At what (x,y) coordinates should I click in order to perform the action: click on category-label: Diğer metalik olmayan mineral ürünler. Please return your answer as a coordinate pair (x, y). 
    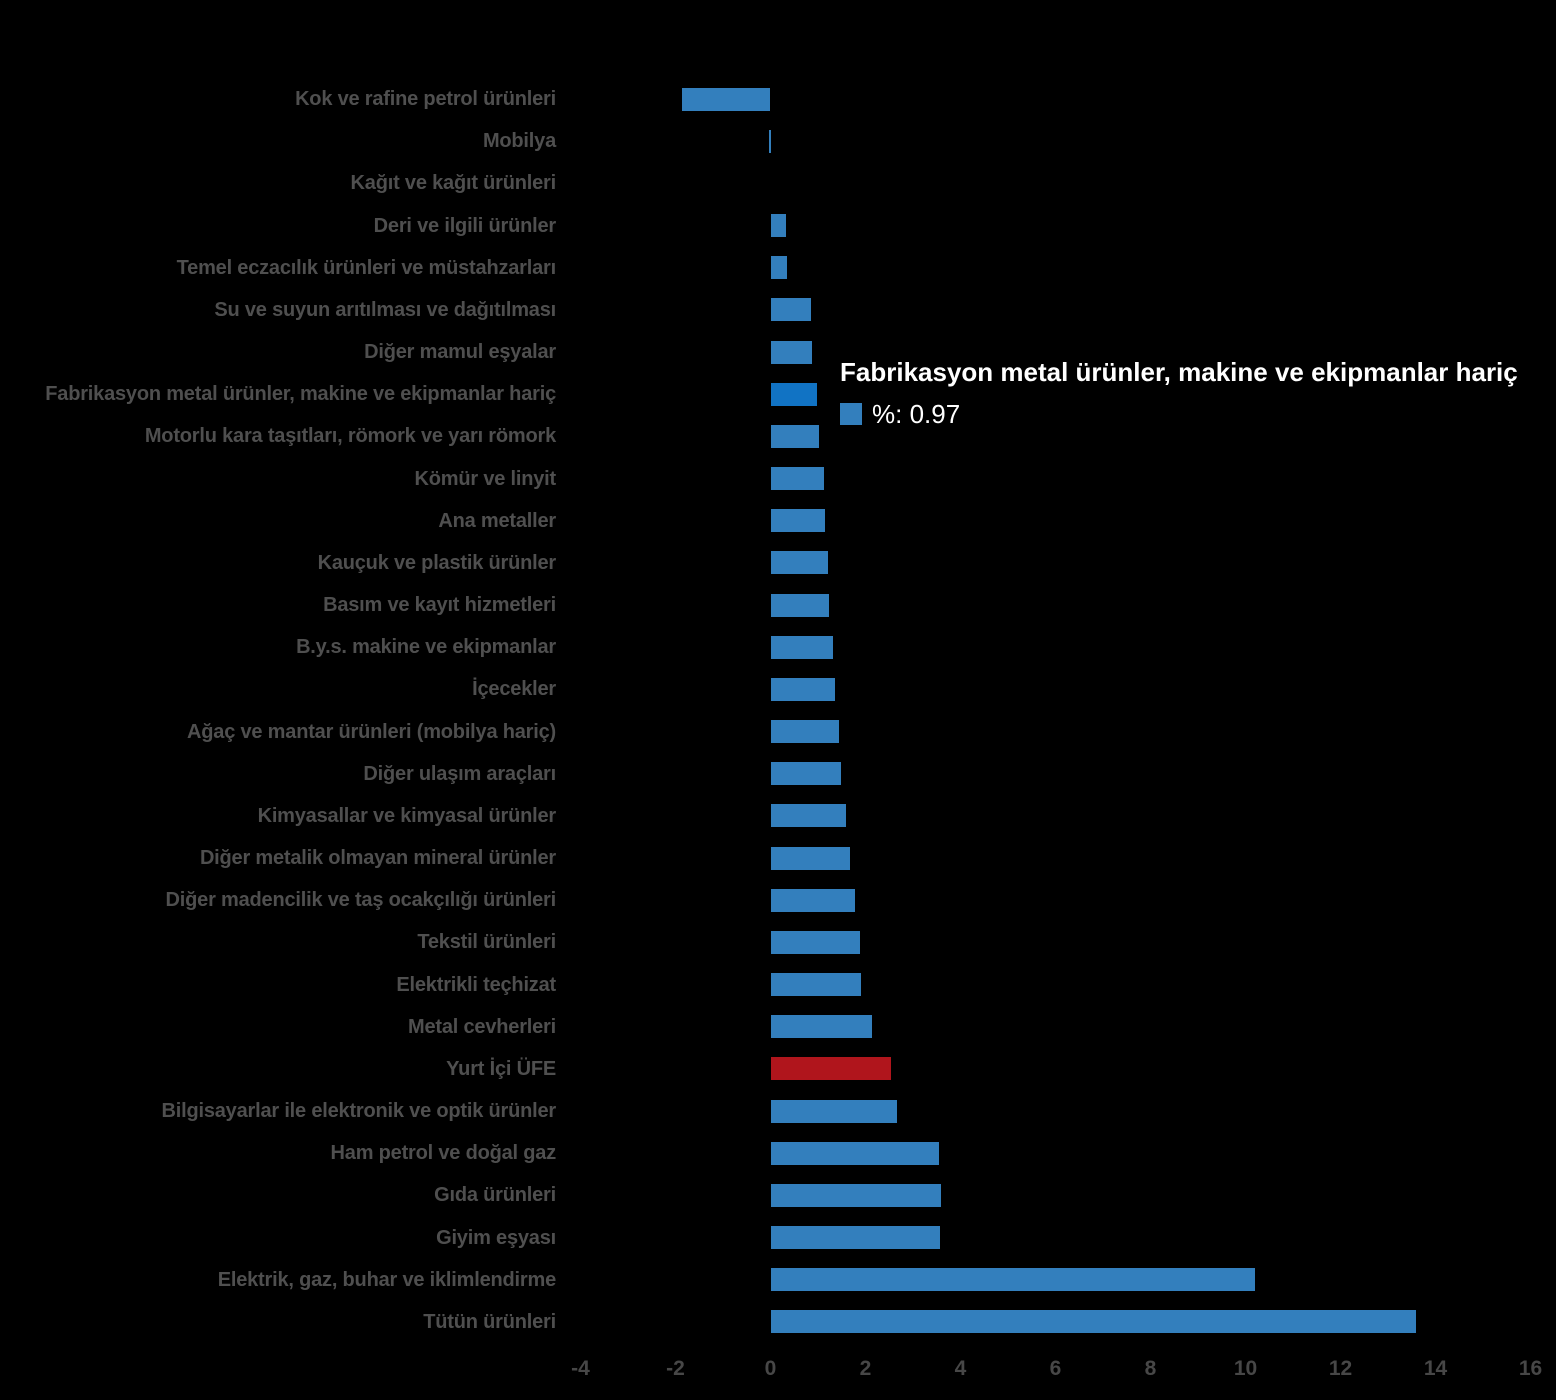
    Looking at the image, I should click on (377, 858).